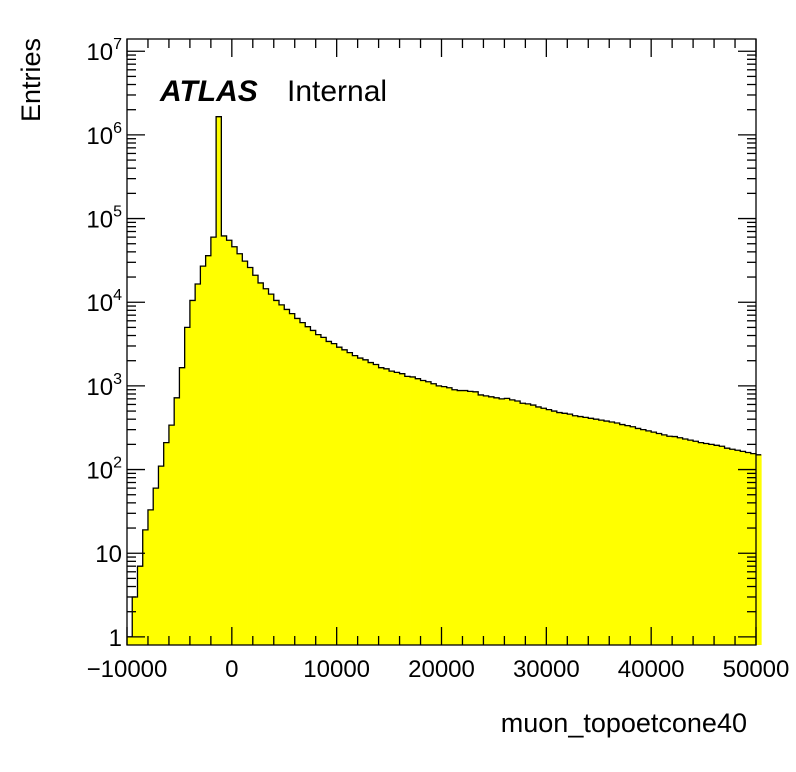  What do you see at coordinates (208, 91) in the screenshot?
I see `atlas-label: ATLAS` at bounding box center [208, 91].